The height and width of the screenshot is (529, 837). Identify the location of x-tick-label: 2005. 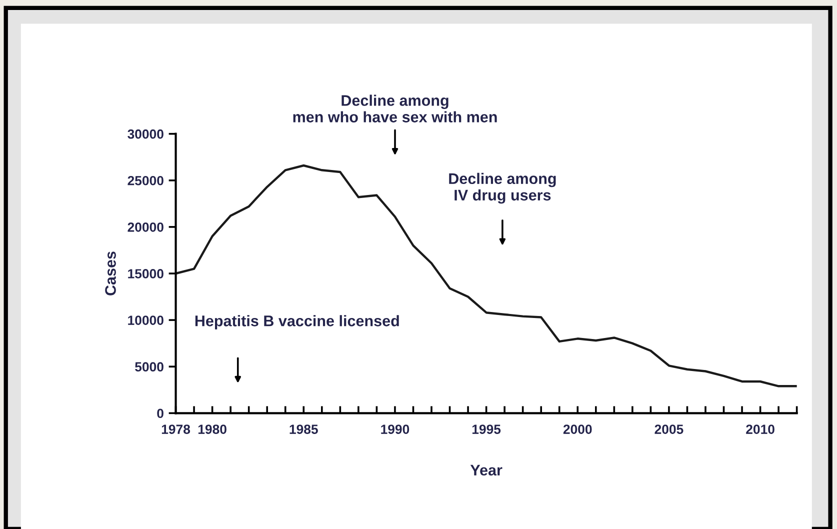
(669, 429).